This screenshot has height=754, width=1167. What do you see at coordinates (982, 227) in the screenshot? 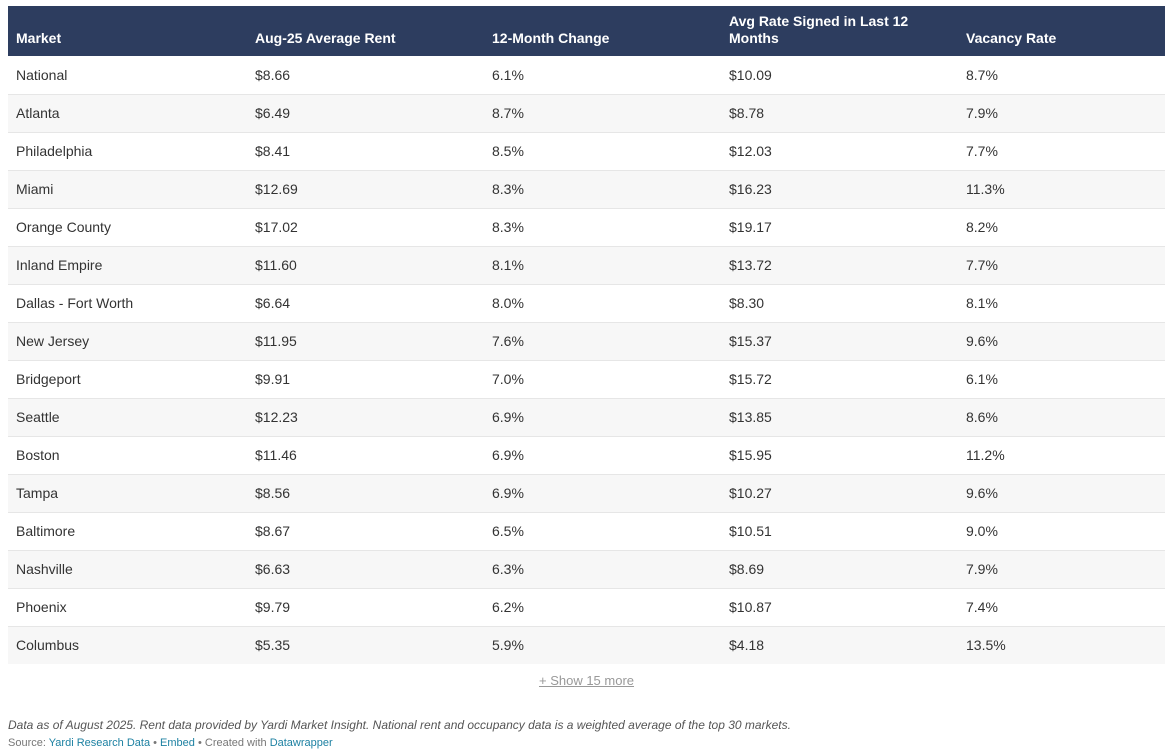
I see `value-cell: 8.2%` at bounding box center [982, 227].